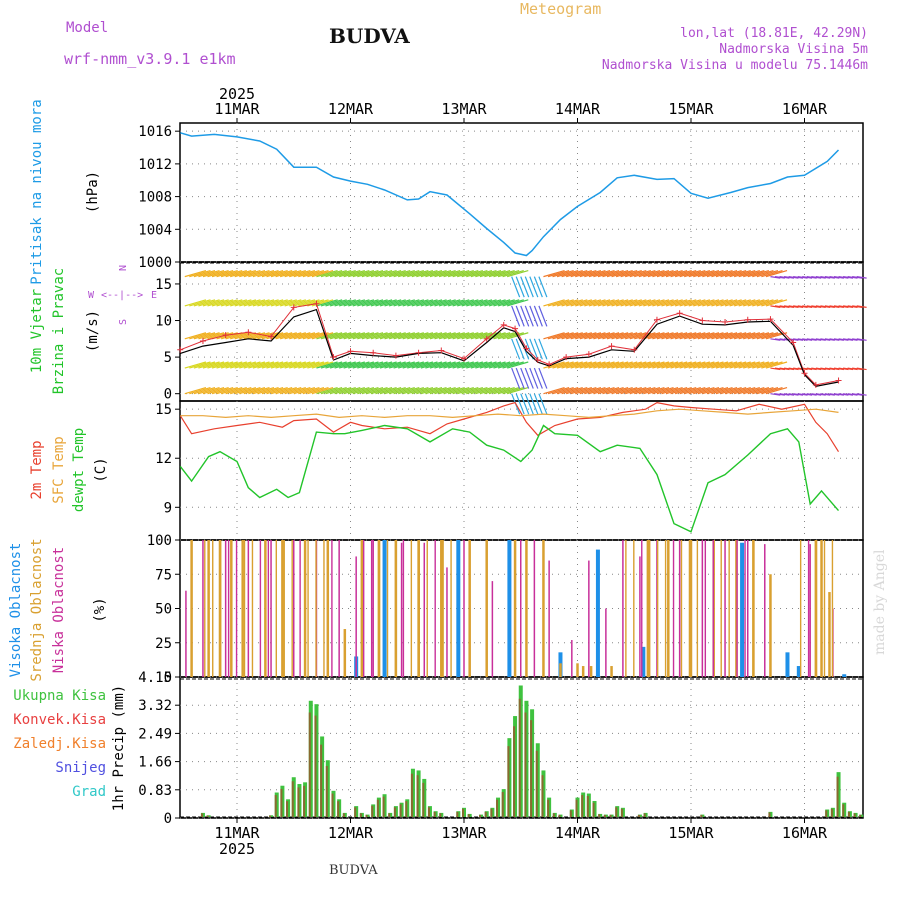  What do you see at coordinates (155, 165) in the screenshot?
I see `ytick-label-pressure-1: 1012` at bounding box center [155, 165].